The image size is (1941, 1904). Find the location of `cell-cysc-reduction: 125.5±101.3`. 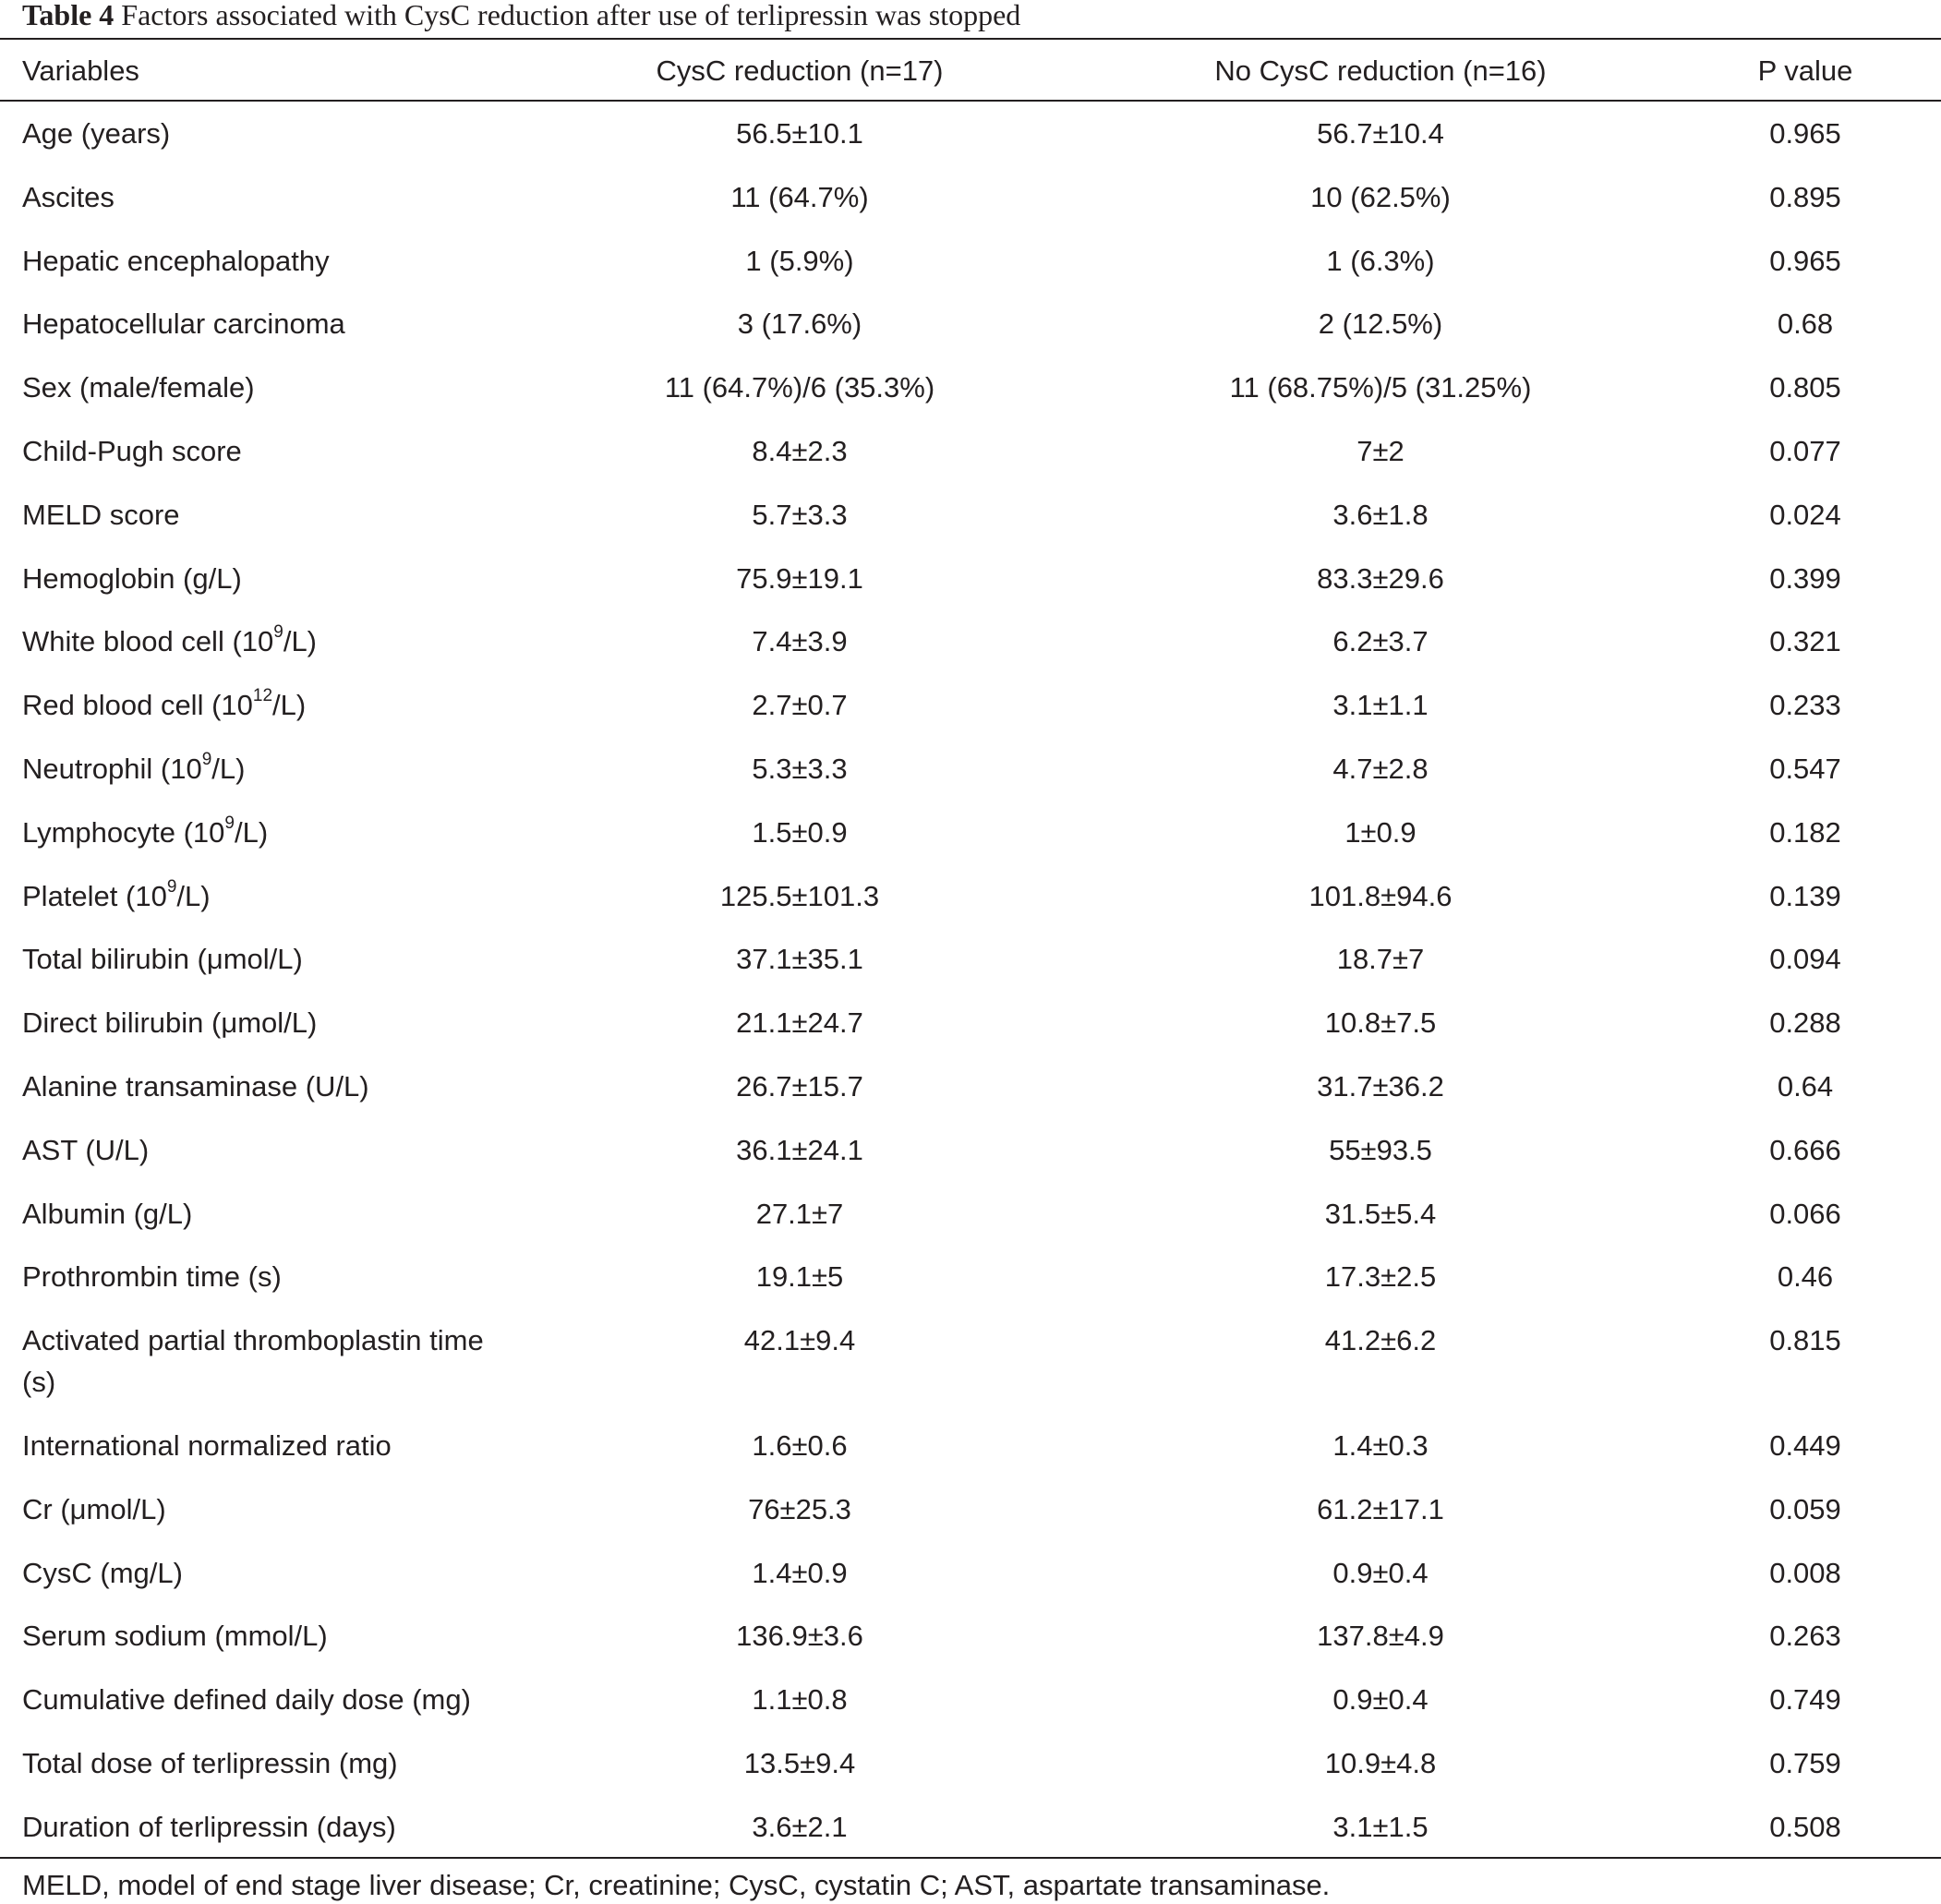

cell-cysc-reduction: 125.5±101.3 is located at coordinates (799, 896).